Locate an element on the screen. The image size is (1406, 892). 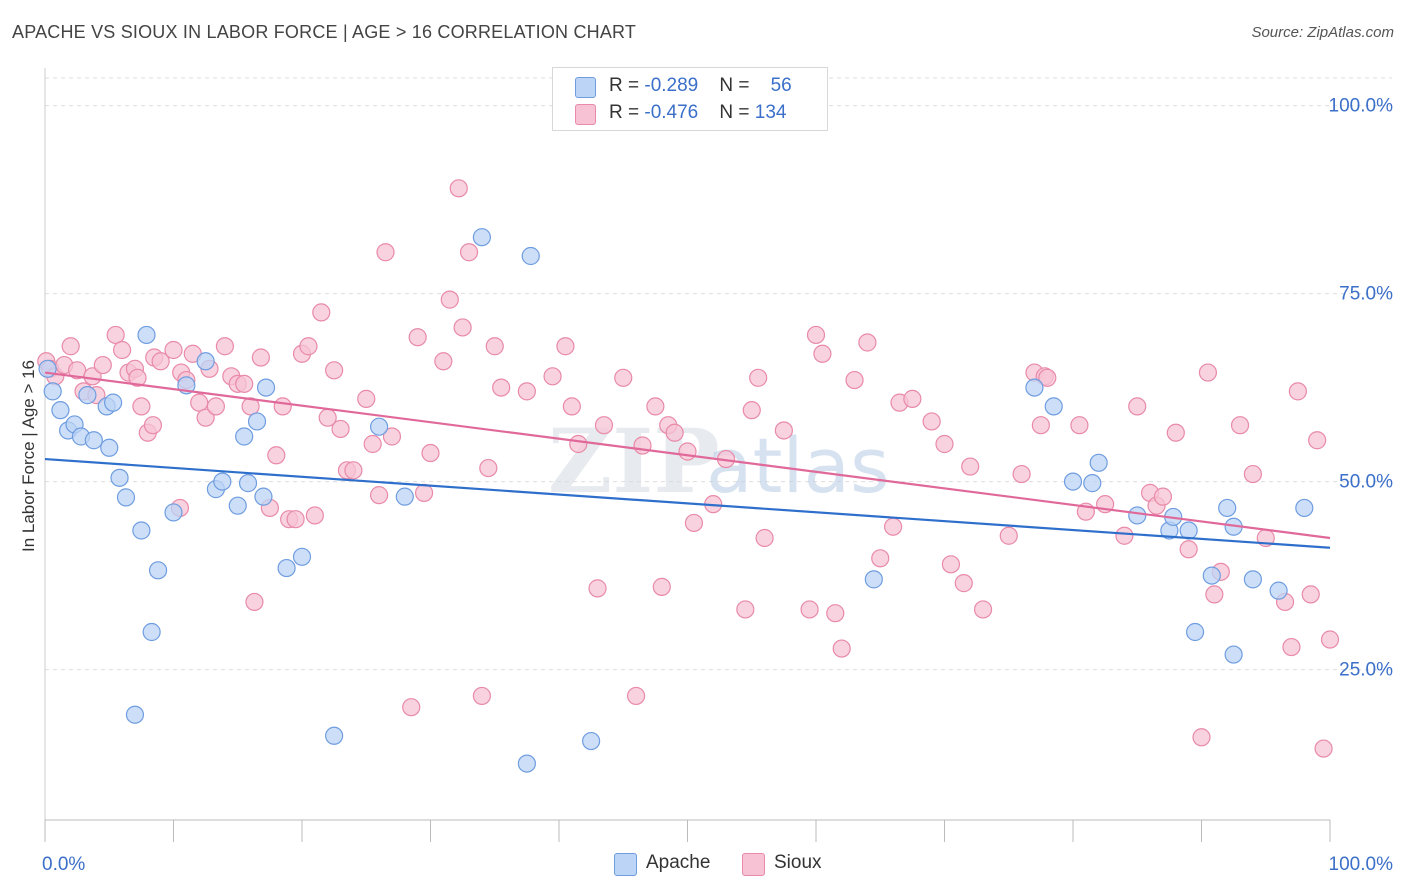
sioux-legend-swatch is located at coordinates (753, 864).